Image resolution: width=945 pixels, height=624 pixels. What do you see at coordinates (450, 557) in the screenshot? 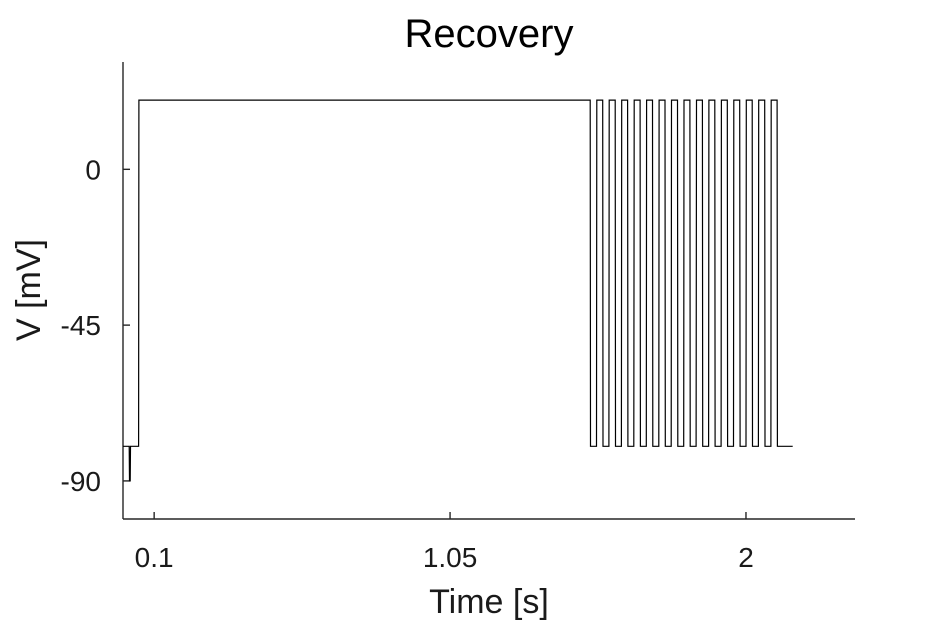
I see `x-tick-label: 1.05` at bounding box center [450, 557].